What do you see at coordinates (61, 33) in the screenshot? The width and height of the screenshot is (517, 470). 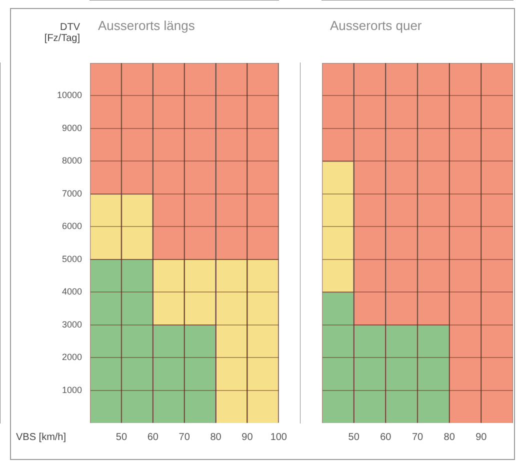 I see `y-axis-title: DTV [Fz/Tag]` at bounding box center [61, 33].